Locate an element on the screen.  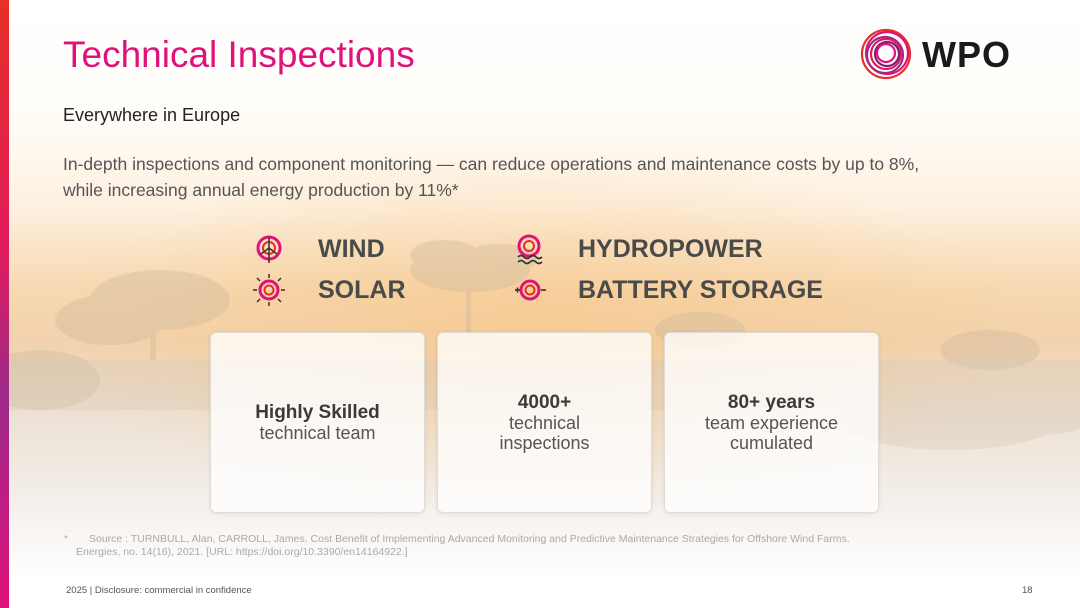
wind-turbine-icon is located at coordinates (269, 249).